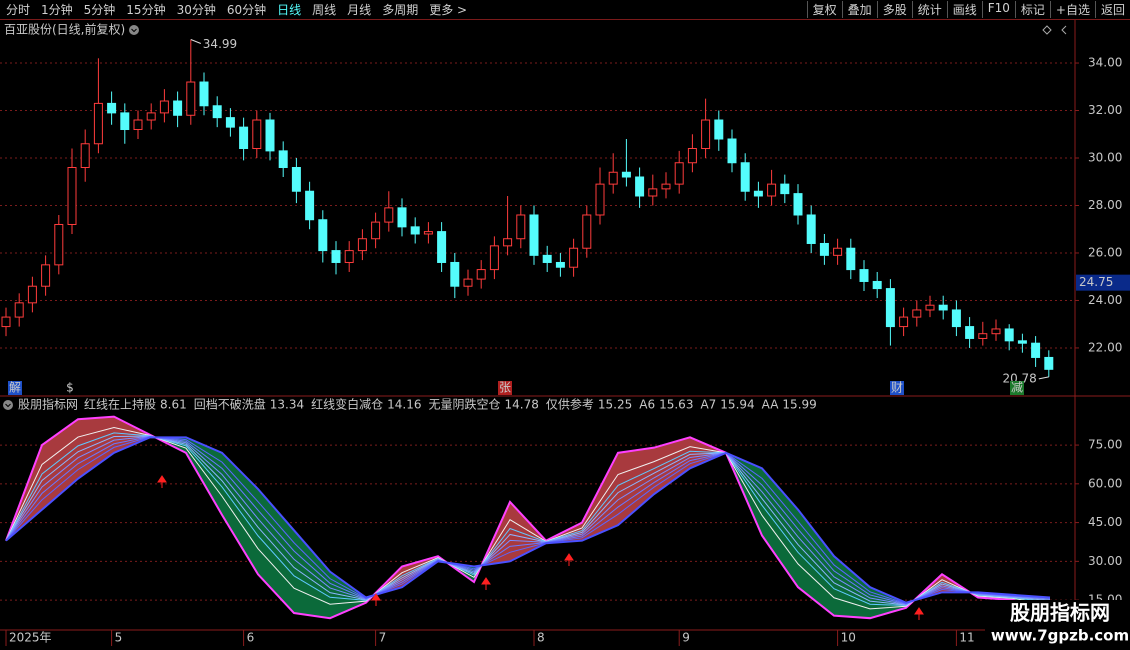  I want to click on indicator-menu-icon, so click(8, 405).